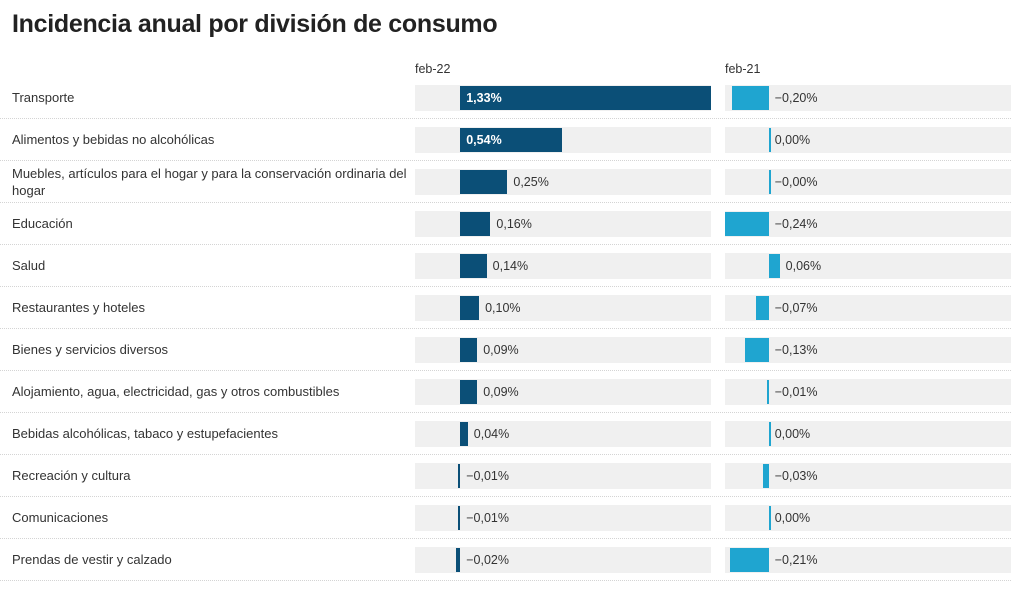  Describe the element at coordinates (796, 559) in the screenshot. I see `value-label: −0,21%` at that location.